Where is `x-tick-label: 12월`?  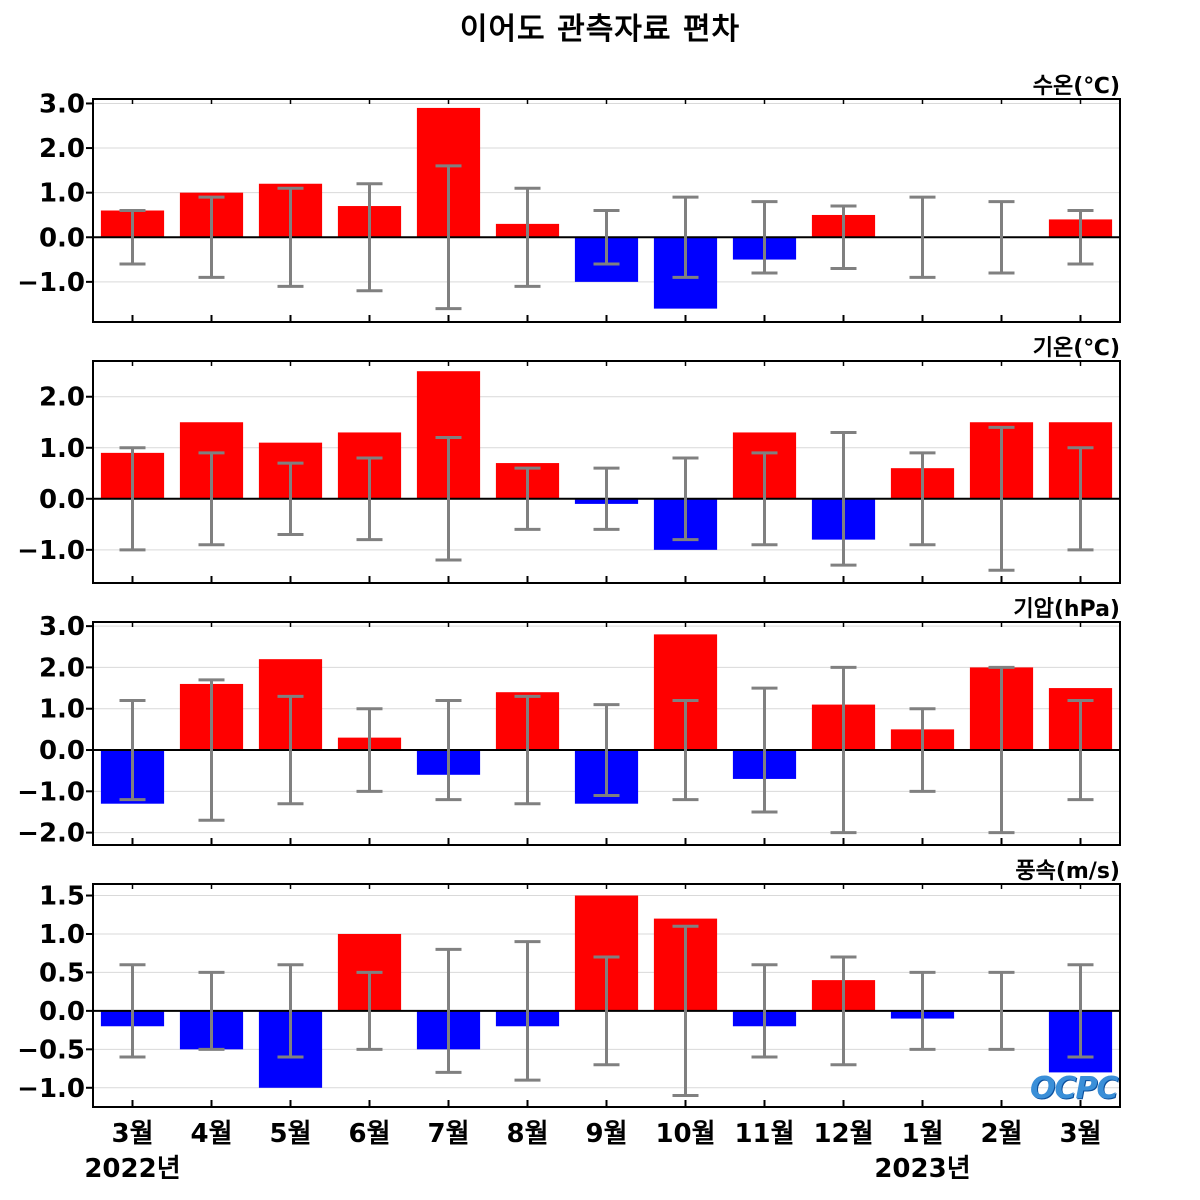
x-tick-label: 12월 is located at coordinates (843, 1134).